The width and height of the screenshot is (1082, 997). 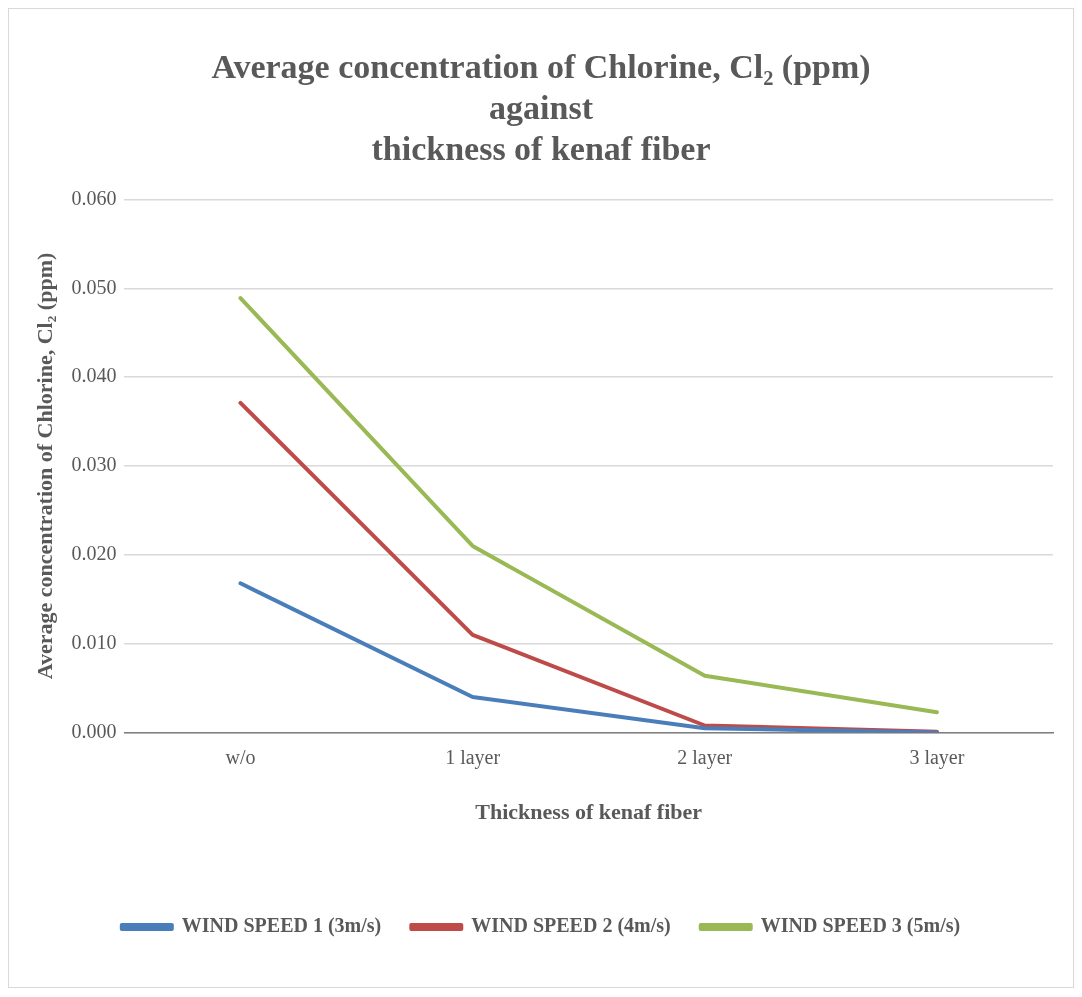 What do you see at coordinates (589, 812) in the screenshot?
I see `x-axis-title: Thickness of kenaf fiber` at bounding box center [589, 812].